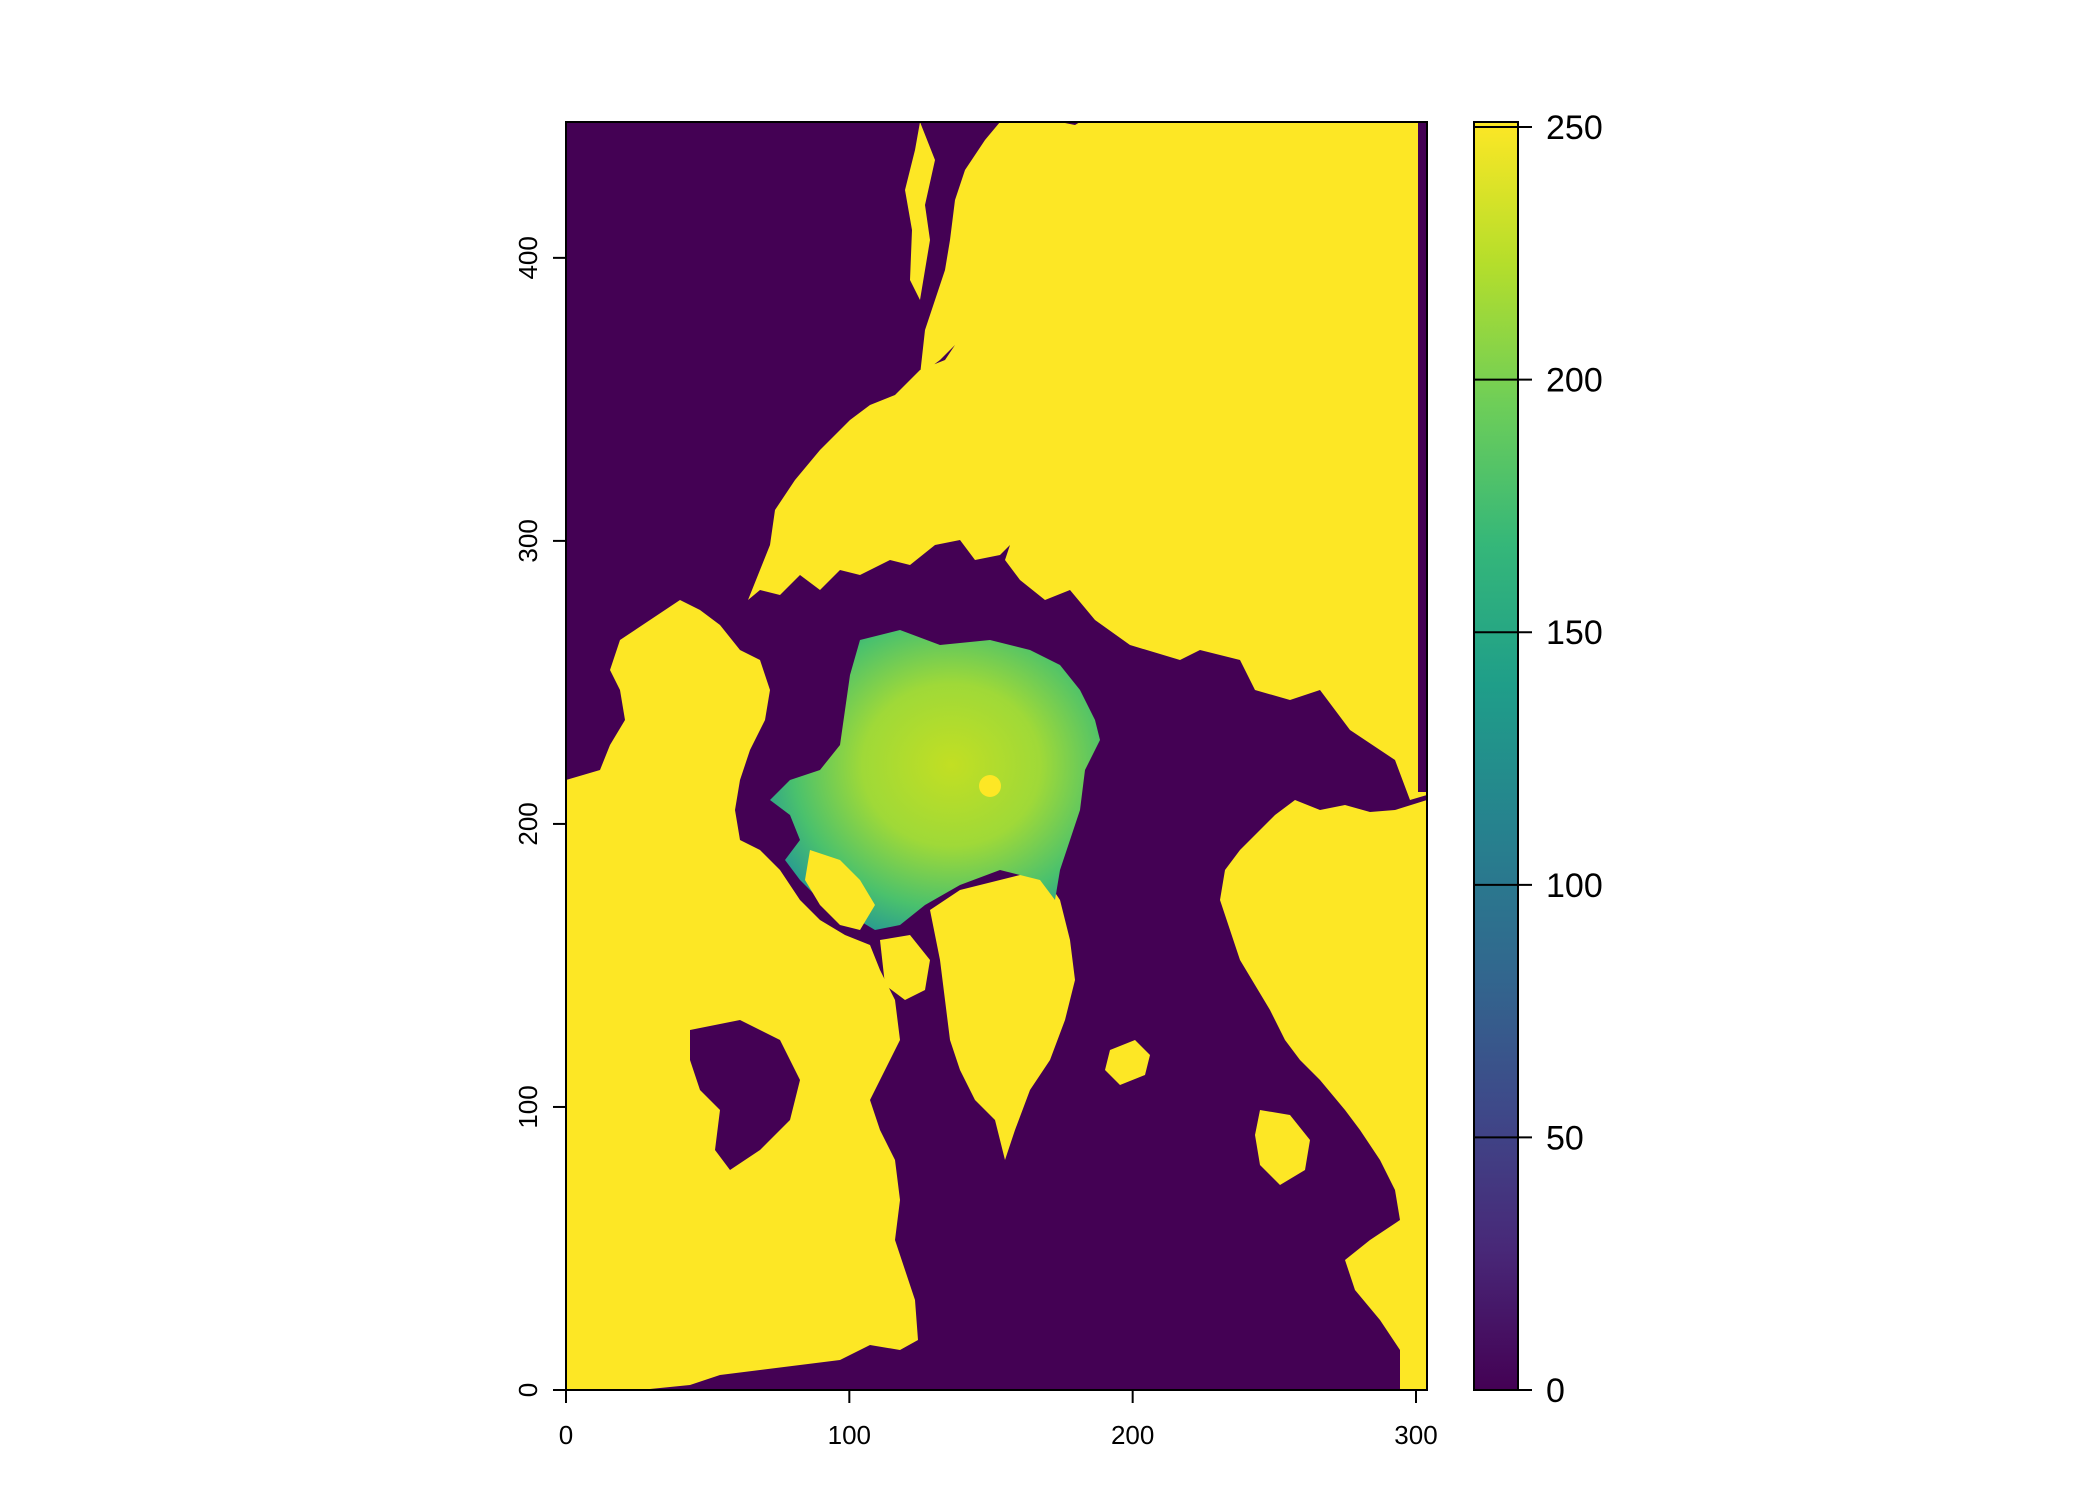 Image resolution: width=2100 pixels, height=1500 pixels. What do you see at coordinates (566, 1435) in the screenshot?
I see `x-tick-label: 0` at bounding box center [566, 1435].